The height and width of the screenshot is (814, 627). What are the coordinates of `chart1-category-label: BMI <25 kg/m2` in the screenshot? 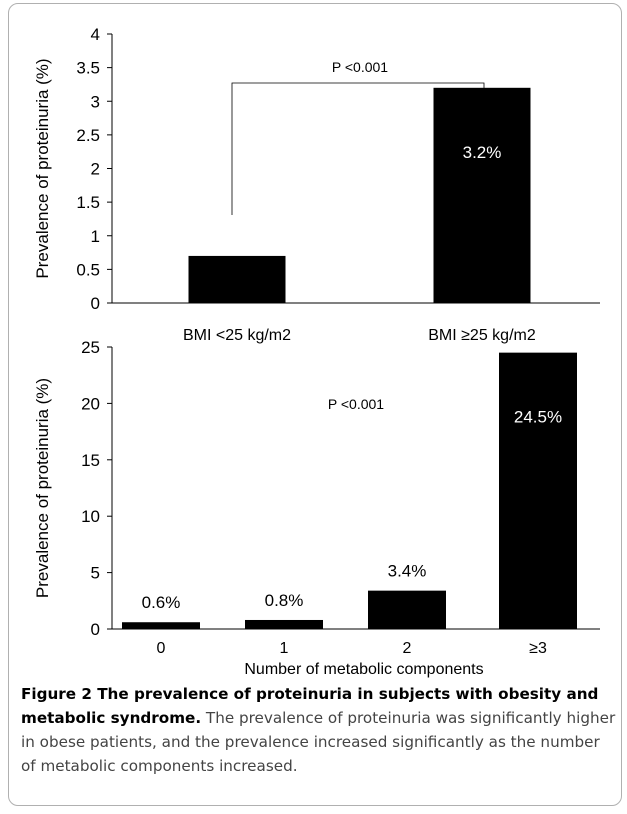 It's located at (237, 335).